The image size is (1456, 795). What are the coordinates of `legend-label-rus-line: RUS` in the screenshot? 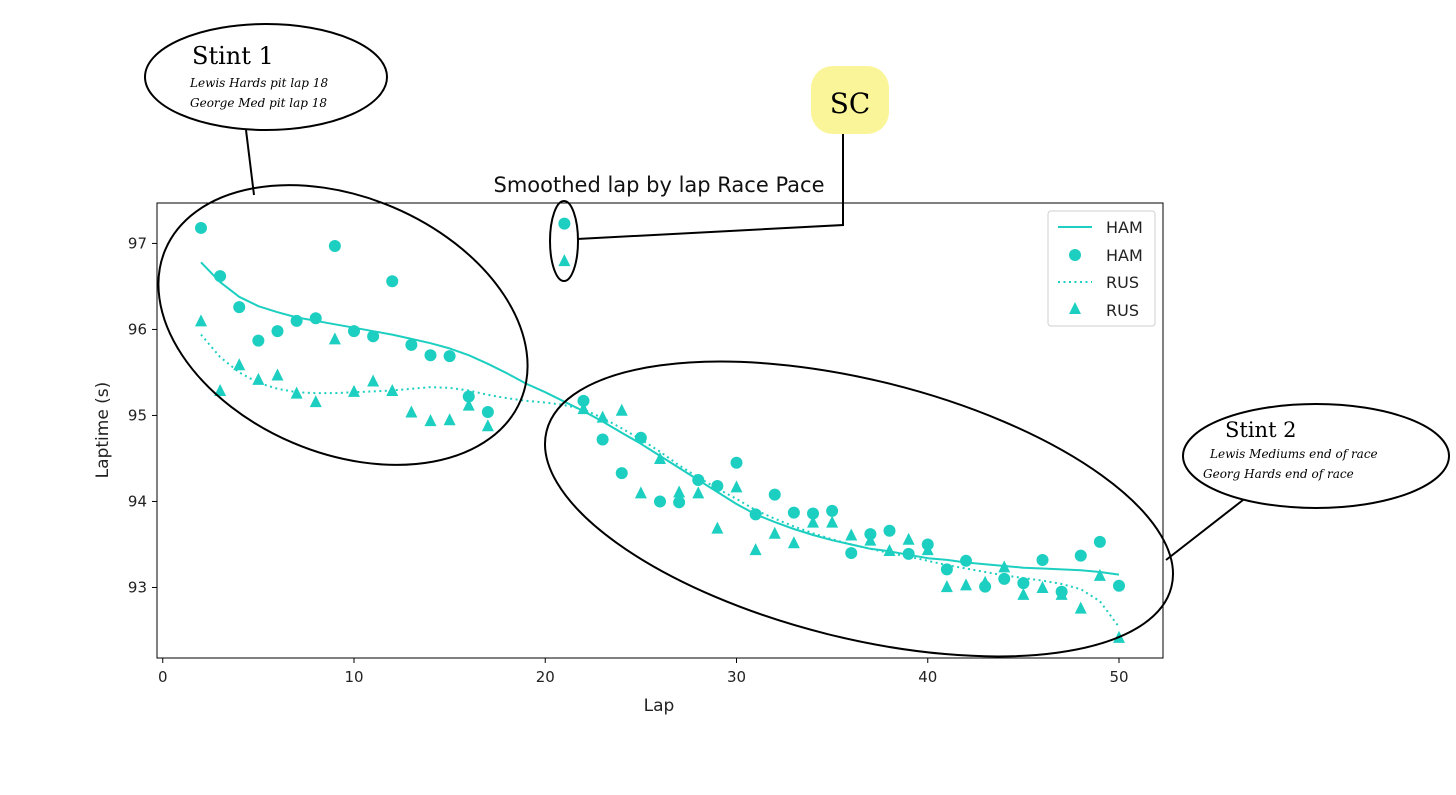 It's located at (1122, 282).